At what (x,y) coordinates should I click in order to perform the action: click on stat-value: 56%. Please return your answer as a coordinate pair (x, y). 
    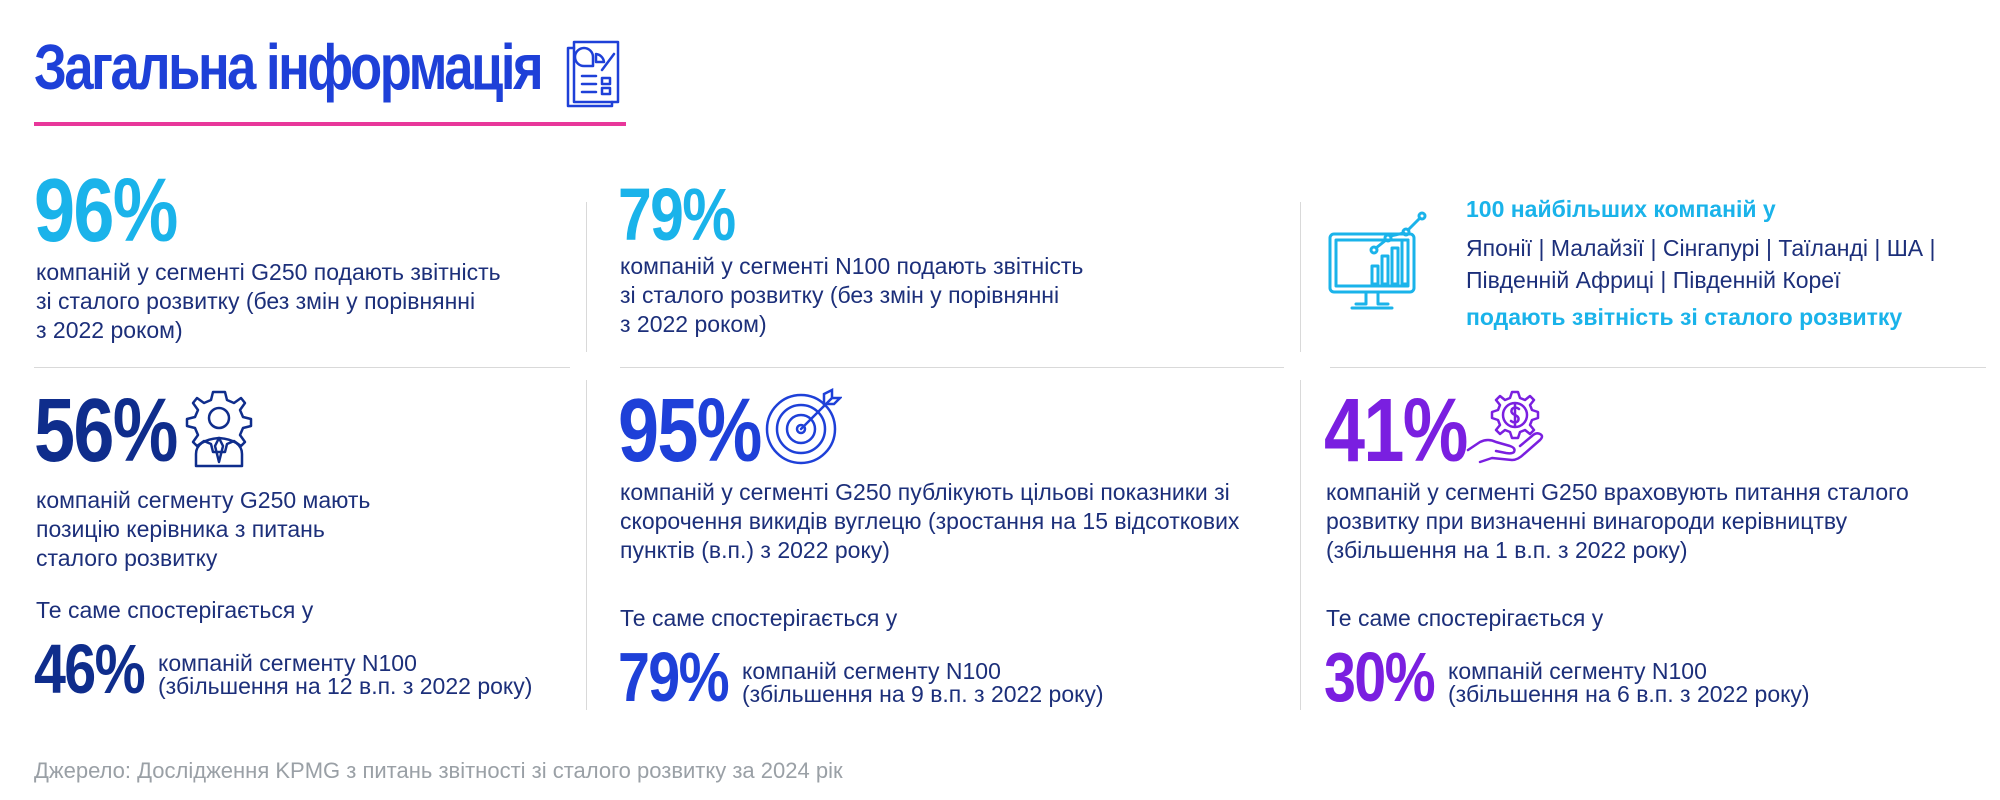
    Looking at the image, I should click on (106, 431).